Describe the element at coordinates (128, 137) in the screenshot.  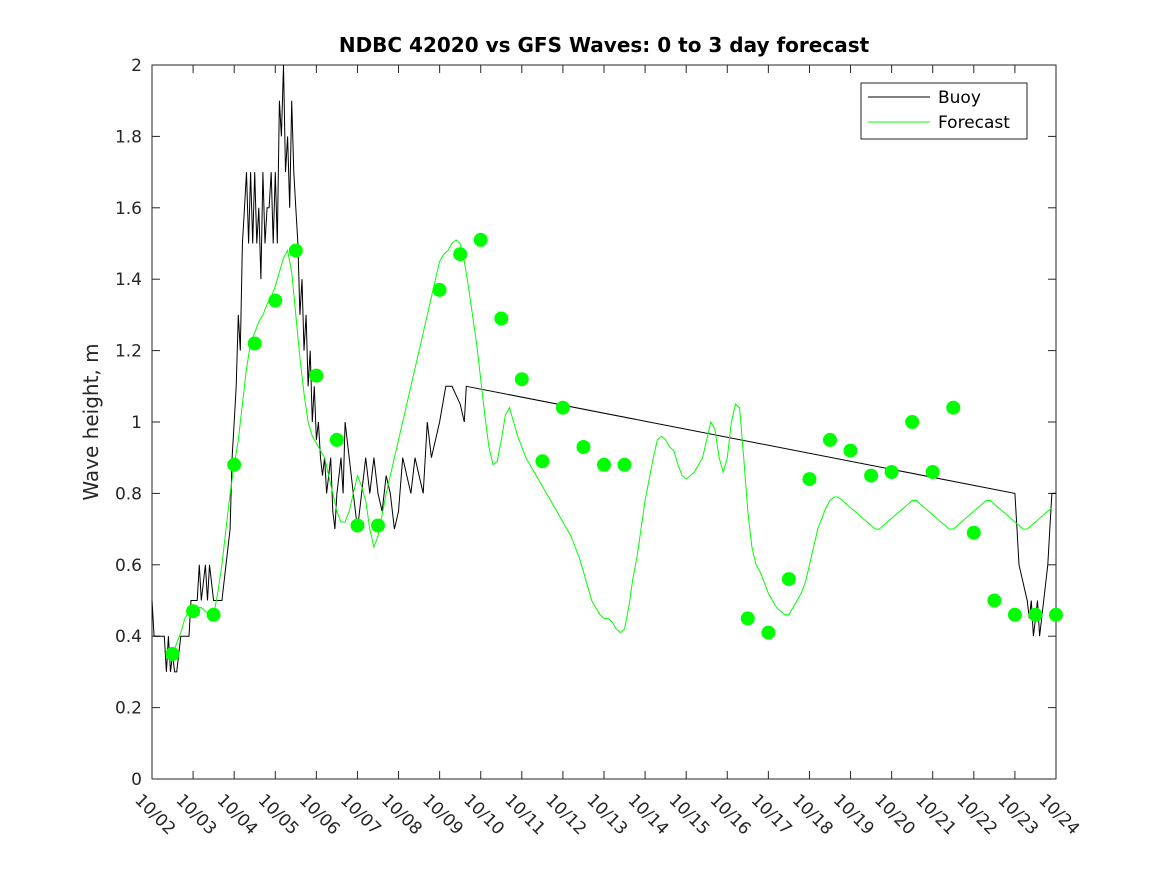
I see `y-tick-label: 1.8` at that location.